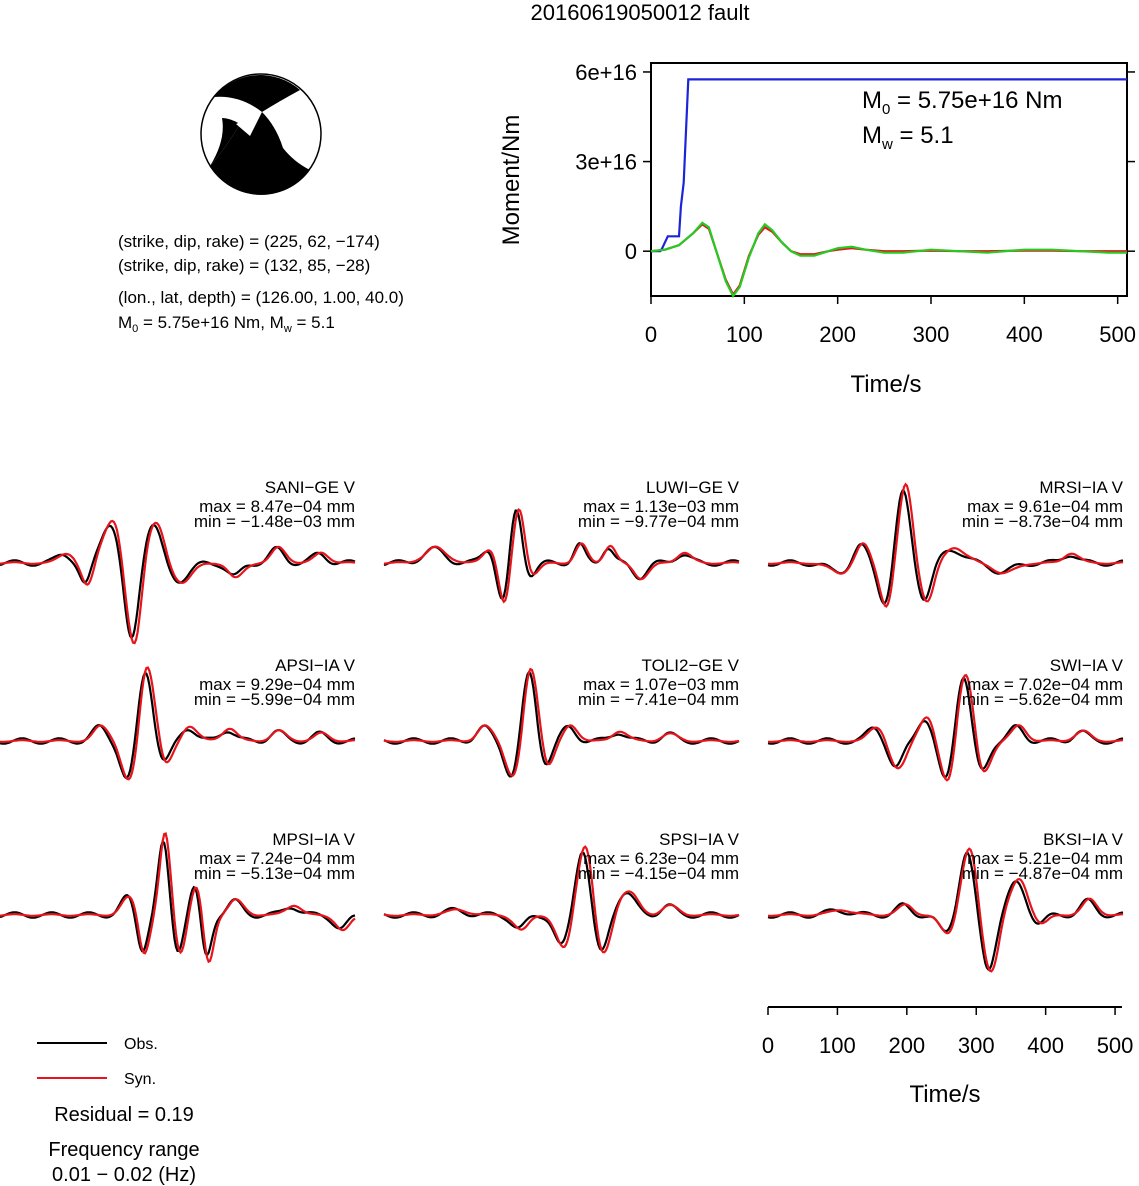 Image resolution: width=1139 pixels, height=1186 pixels. I want to click on moment-ytick-label: 3e+16, so click(606, 162).